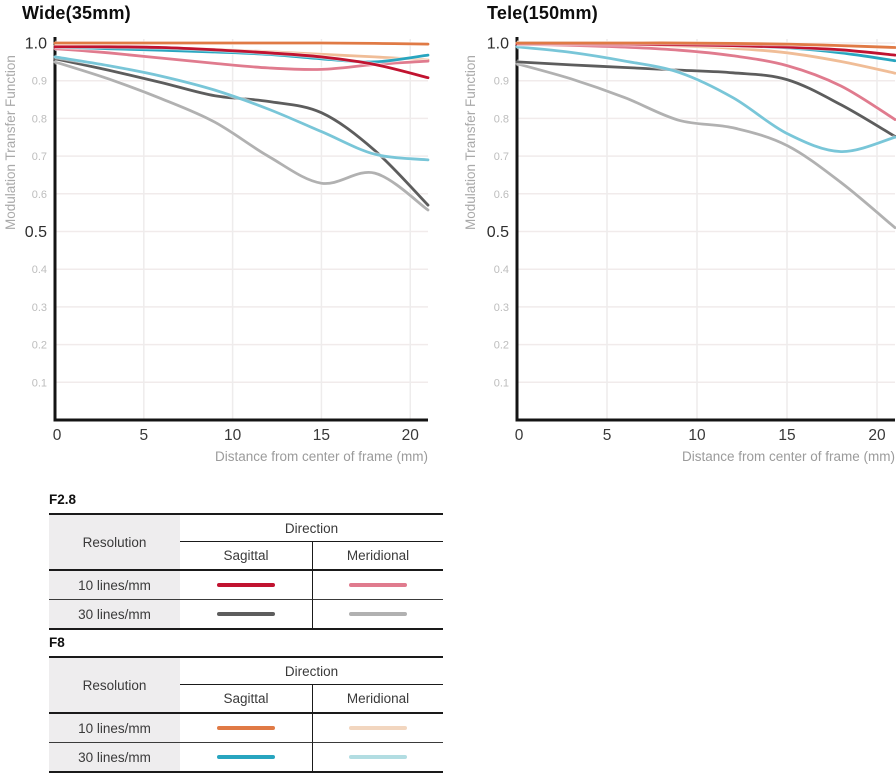  What do you see at coordinates (241, 62) in the screenshot?
I see `curve-f28-10-sagittal` at bounding box center [241, 62].